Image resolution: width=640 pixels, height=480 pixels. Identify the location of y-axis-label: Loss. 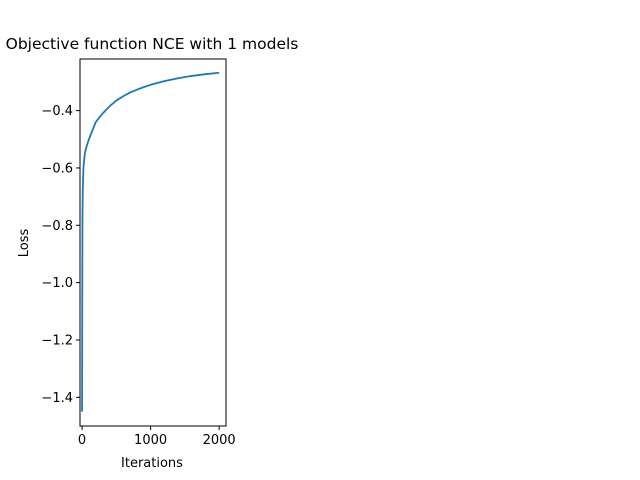
(24, 243).